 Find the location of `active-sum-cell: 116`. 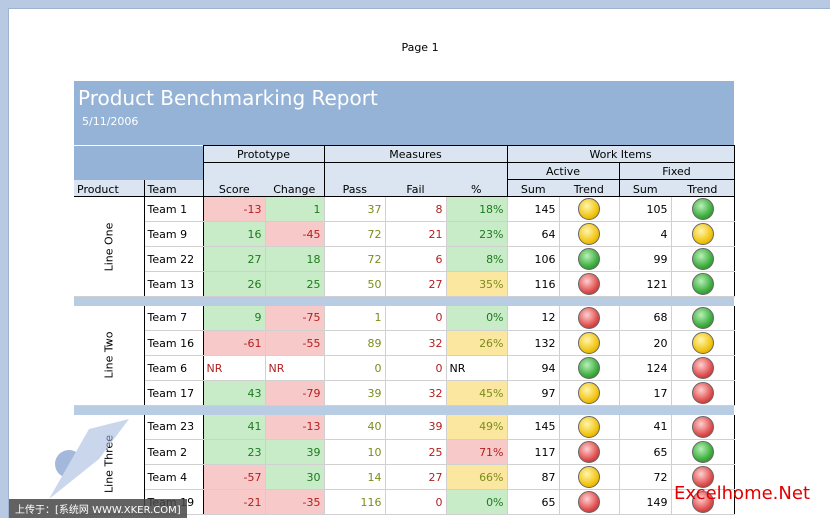

active-sum-cell: 116 is located at coordinates (533, 284).